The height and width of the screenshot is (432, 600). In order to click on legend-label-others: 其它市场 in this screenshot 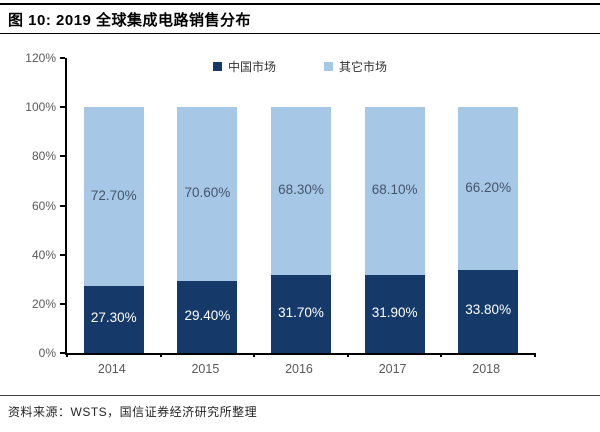, I will do `click(363, 66)`.